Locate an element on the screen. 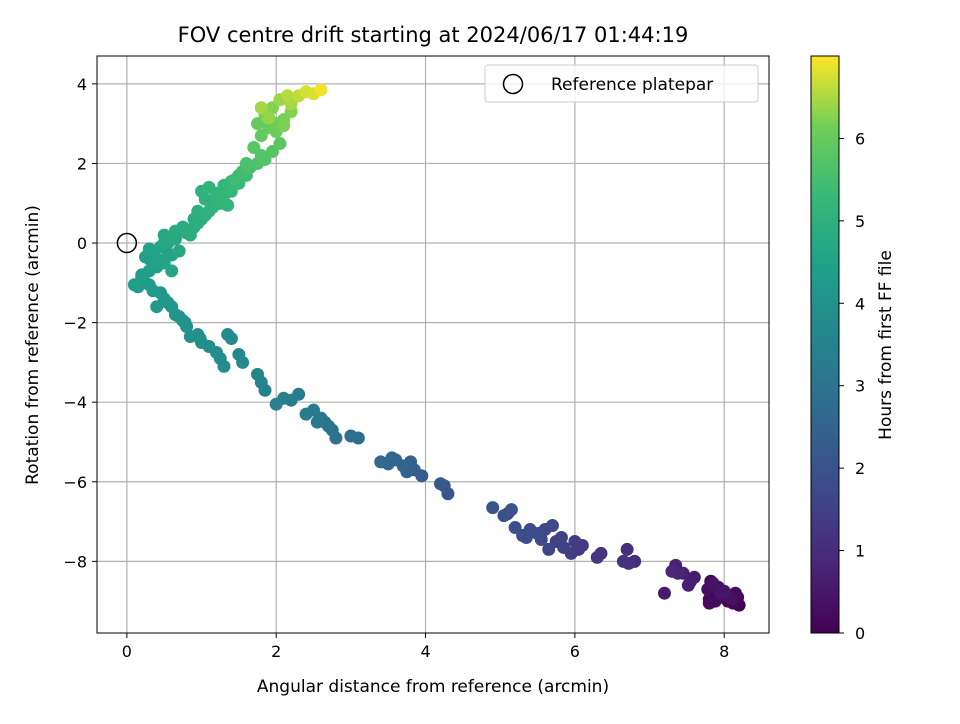 This screenshot has width=960, height=724. colorbar-tick-label: 4 is located at coordinates (860, 303).